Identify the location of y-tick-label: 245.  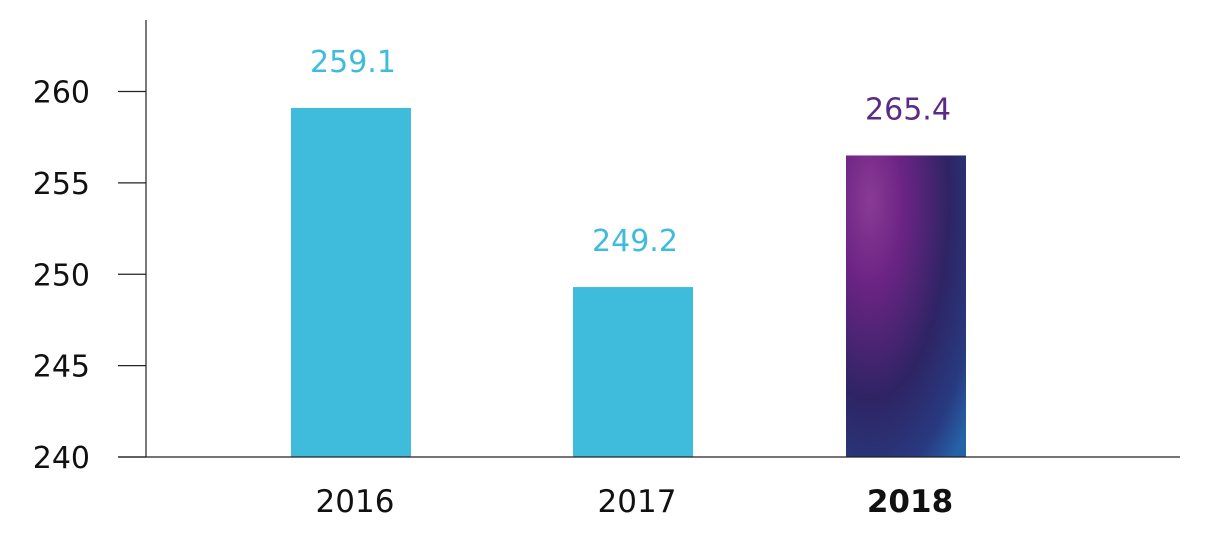
(61, 367).